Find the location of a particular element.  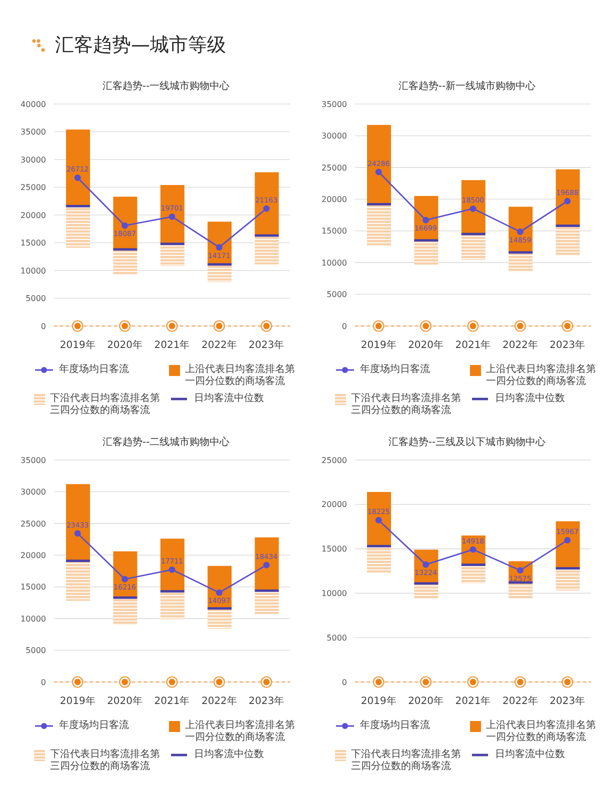

text: 汇客趋势—城市等级 is located at coordinates (140, 45).